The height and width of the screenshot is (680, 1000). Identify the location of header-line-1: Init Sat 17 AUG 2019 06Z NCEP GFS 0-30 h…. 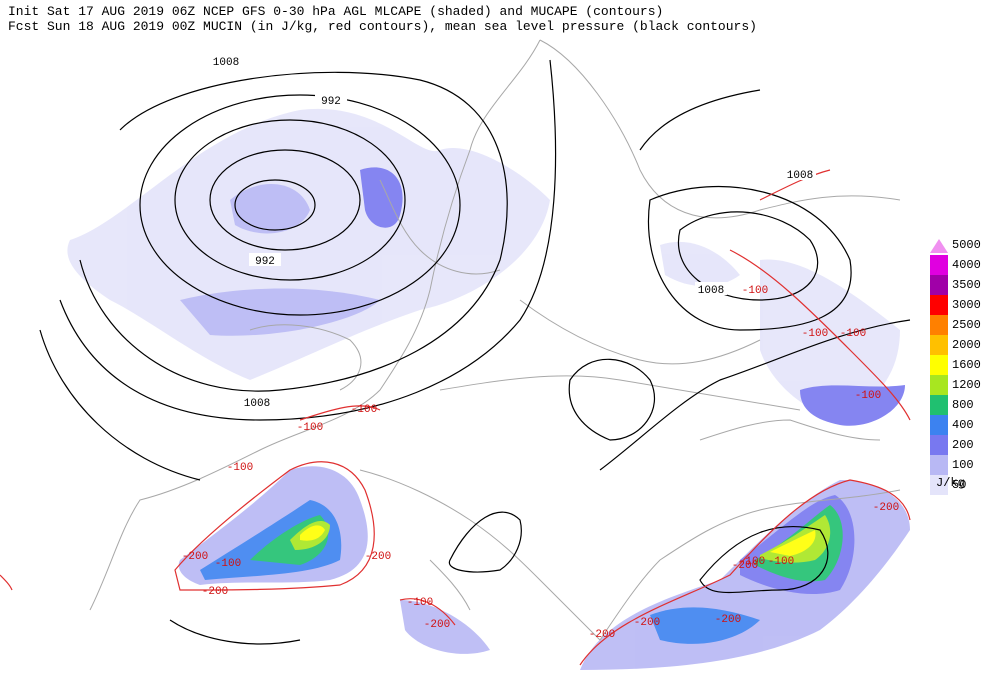
(335, 11).